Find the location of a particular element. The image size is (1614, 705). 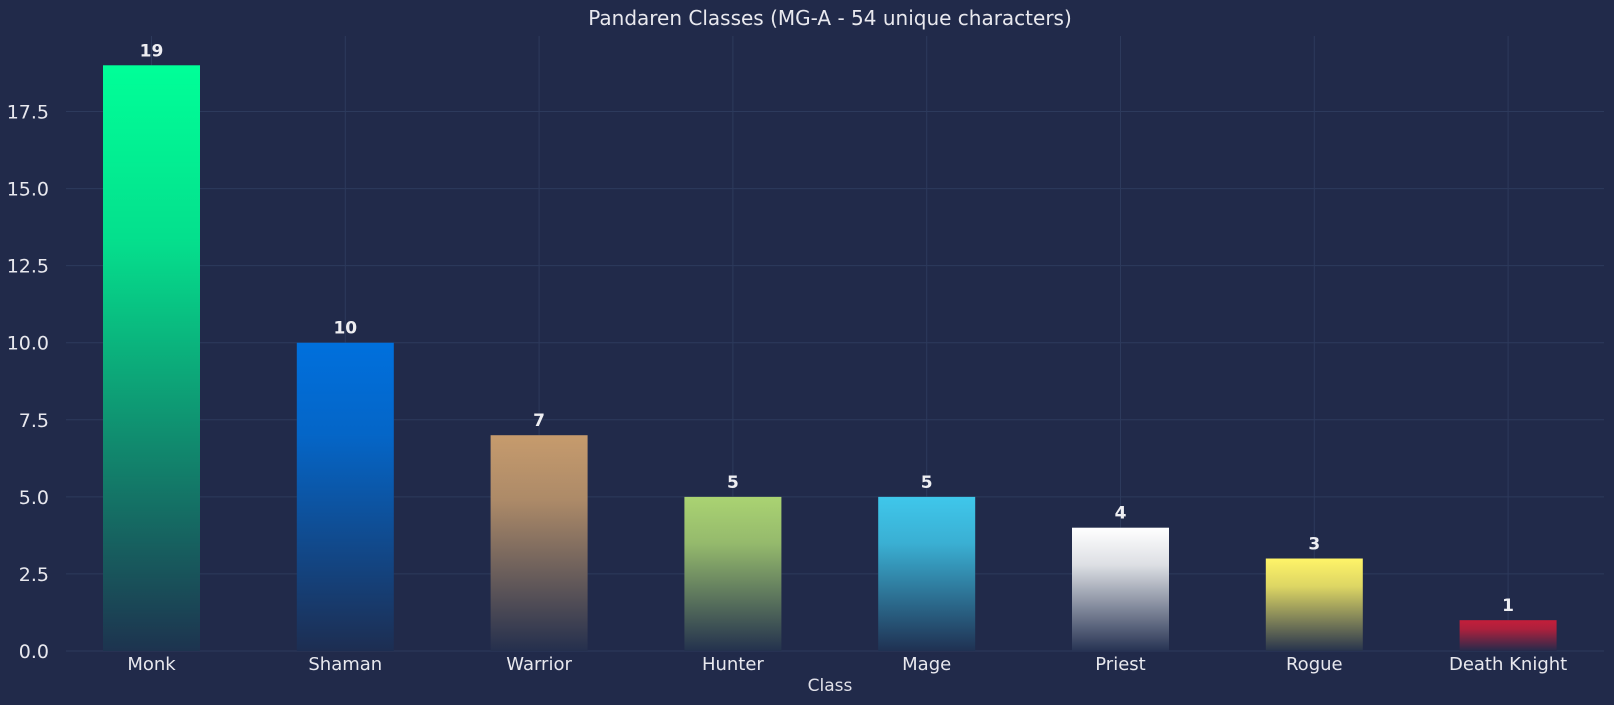

y-tick-label: 12.5 is located at coordinates (28, 267).